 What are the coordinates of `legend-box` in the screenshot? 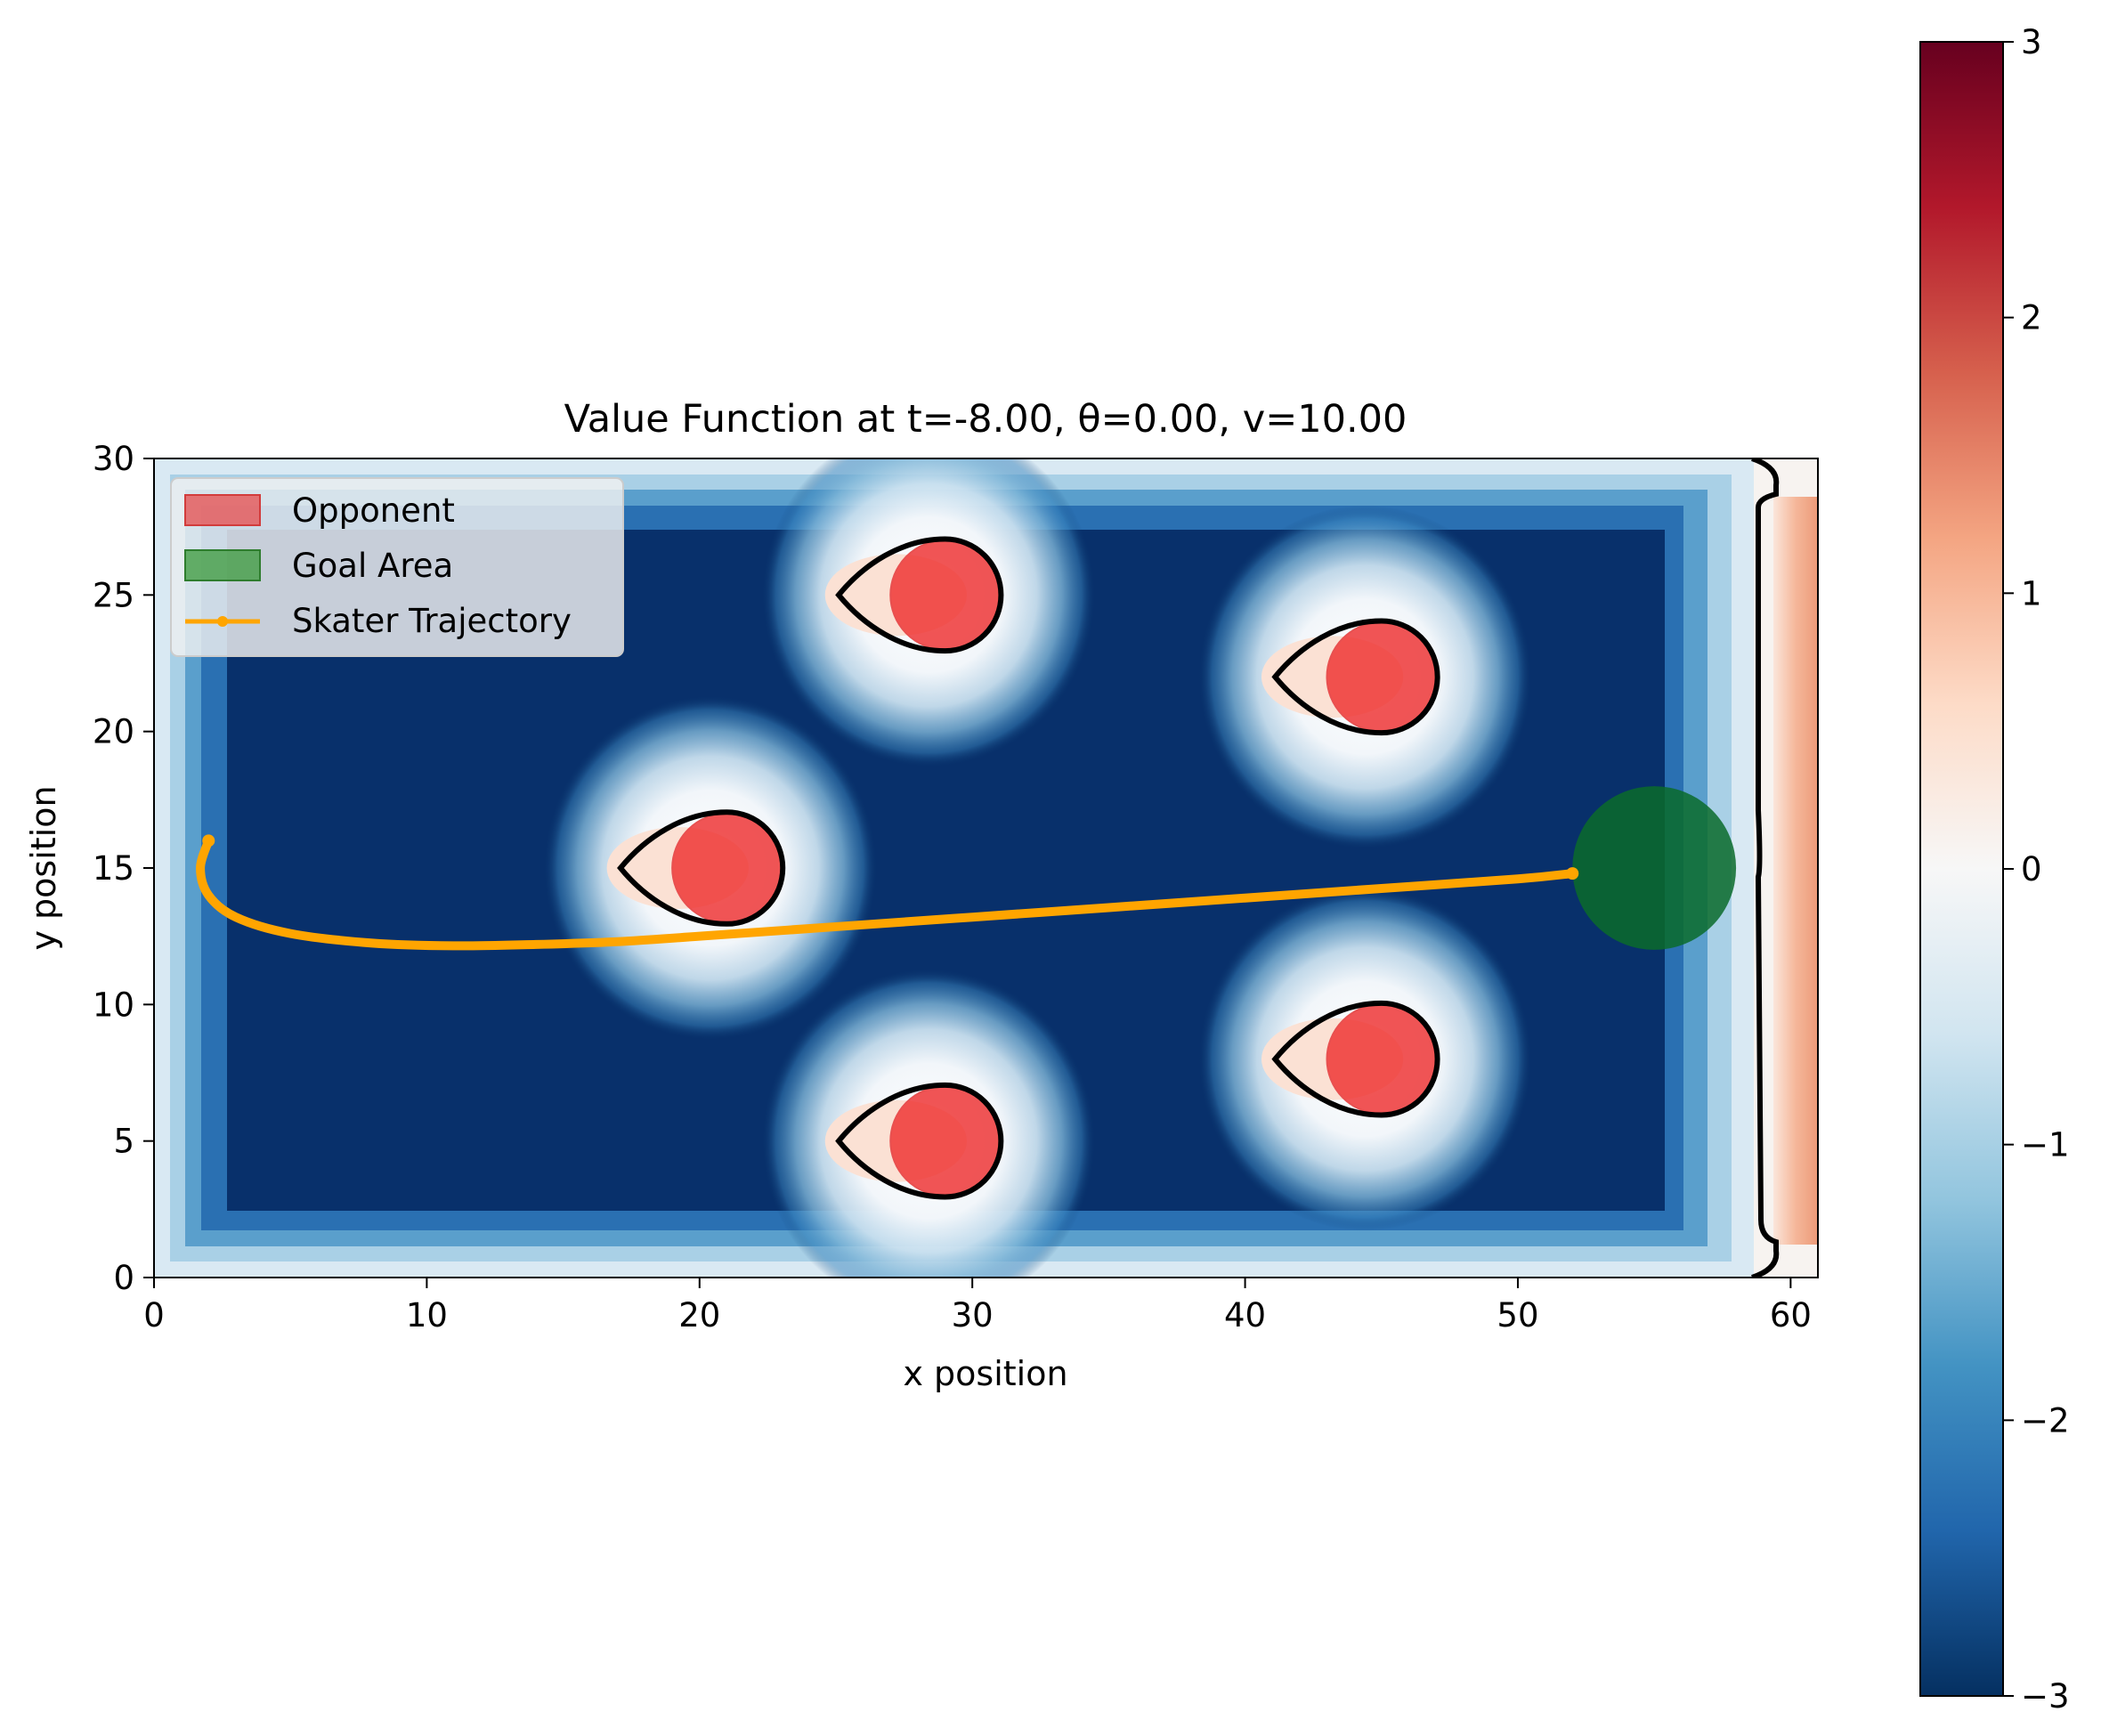 It's located at (397, 567).